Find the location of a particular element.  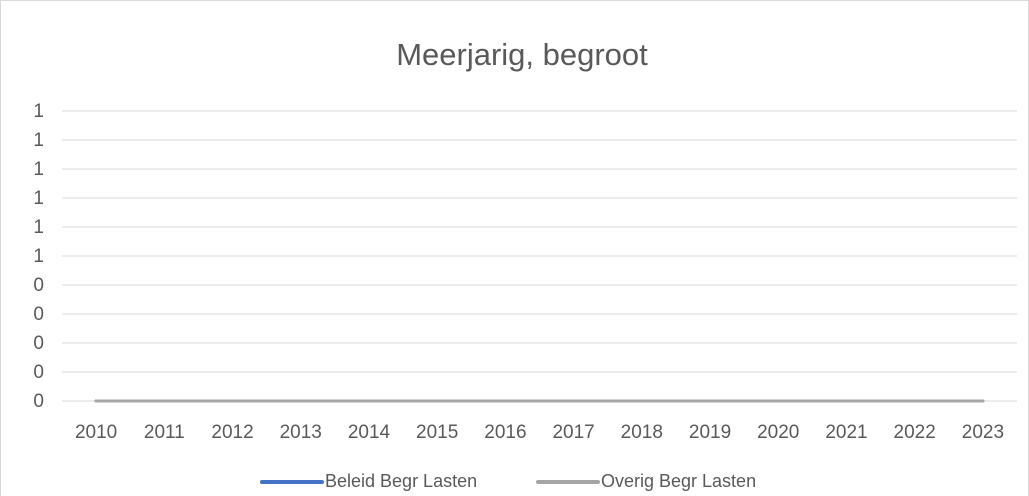

x-tick-label: 2013 is located at coordinates (301, 432).